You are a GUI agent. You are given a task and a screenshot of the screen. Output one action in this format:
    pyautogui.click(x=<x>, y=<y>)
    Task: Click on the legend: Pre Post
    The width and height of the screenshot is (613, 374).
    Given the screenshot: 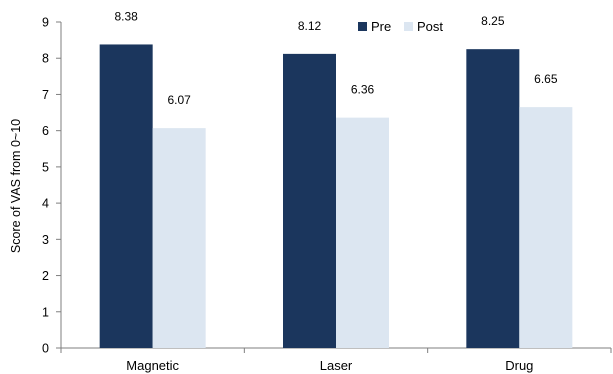 What is the action you would take?
    pyautogui.click(x=400, y=26)
    